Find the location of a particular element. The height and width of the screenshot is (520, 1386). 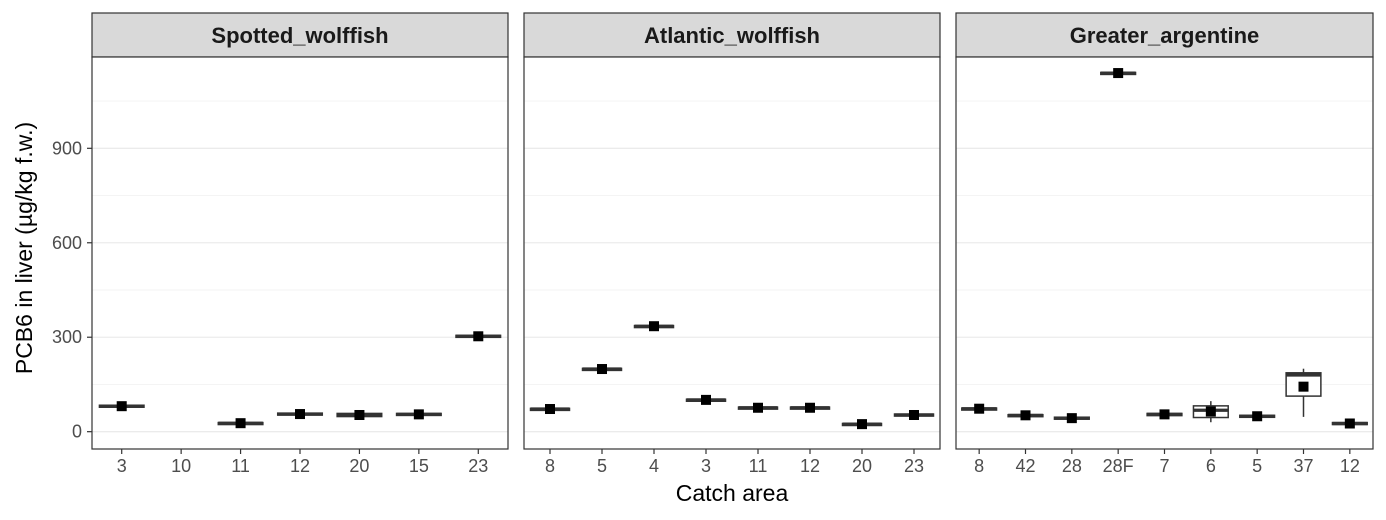

x-tick-label: 42 is located at coordinates (1025, 466).